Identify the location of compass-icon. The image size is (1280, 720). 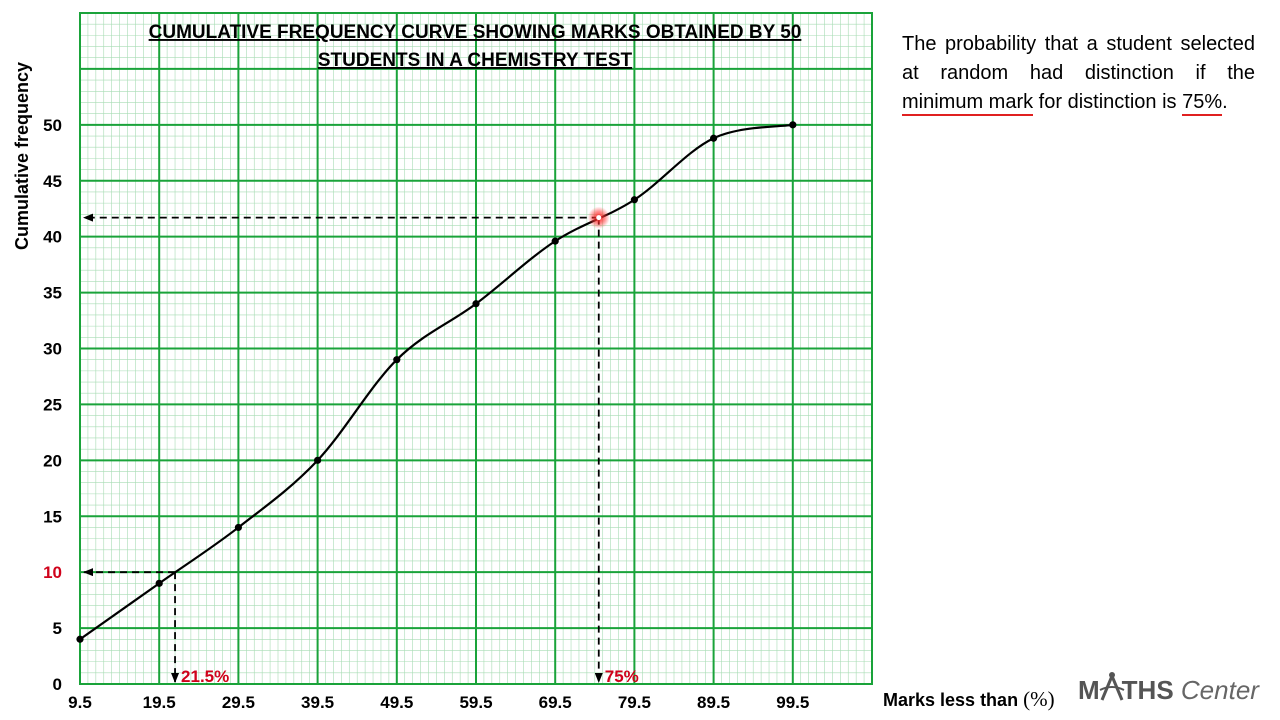
(1112, 686).